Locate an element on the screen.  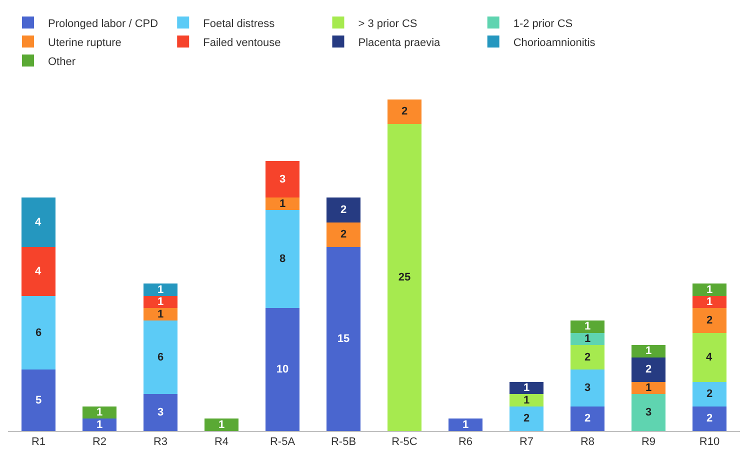
x-tick-label: R4 is located at coordinates (221, 442).